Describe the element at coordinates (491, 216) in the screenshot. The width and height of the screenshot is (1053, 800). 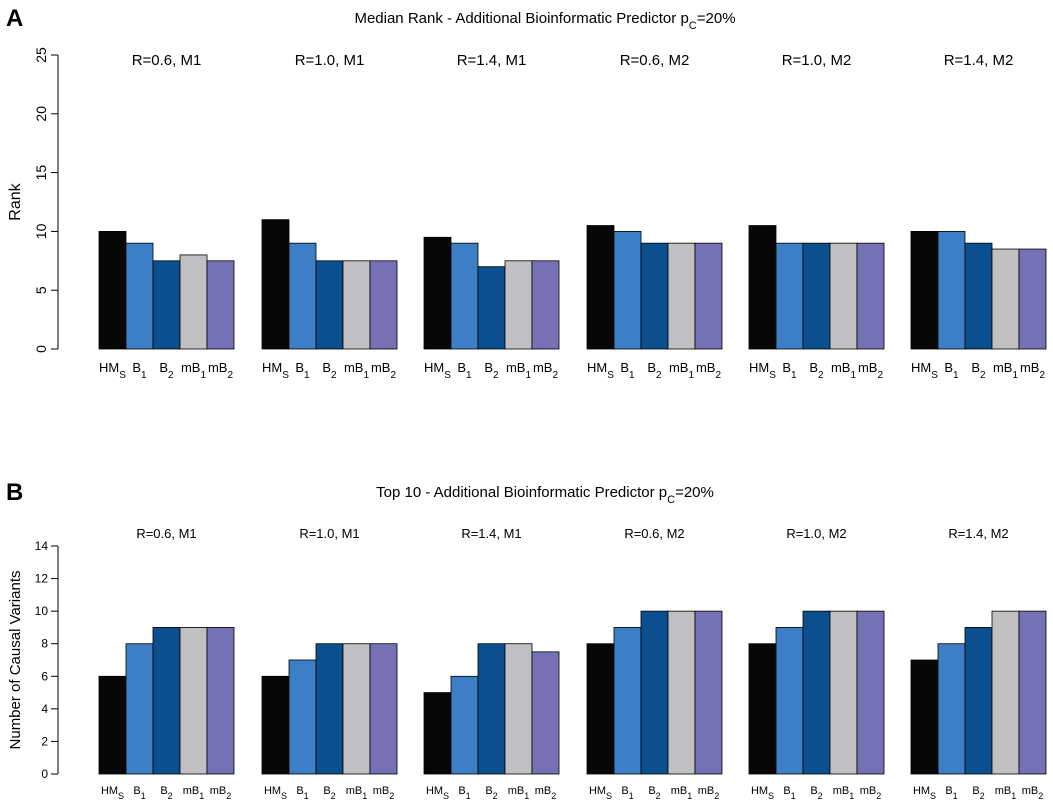
I see `bar-group: R=1.4, M1 HMS B1 B2 mB1 mB2` at that location.